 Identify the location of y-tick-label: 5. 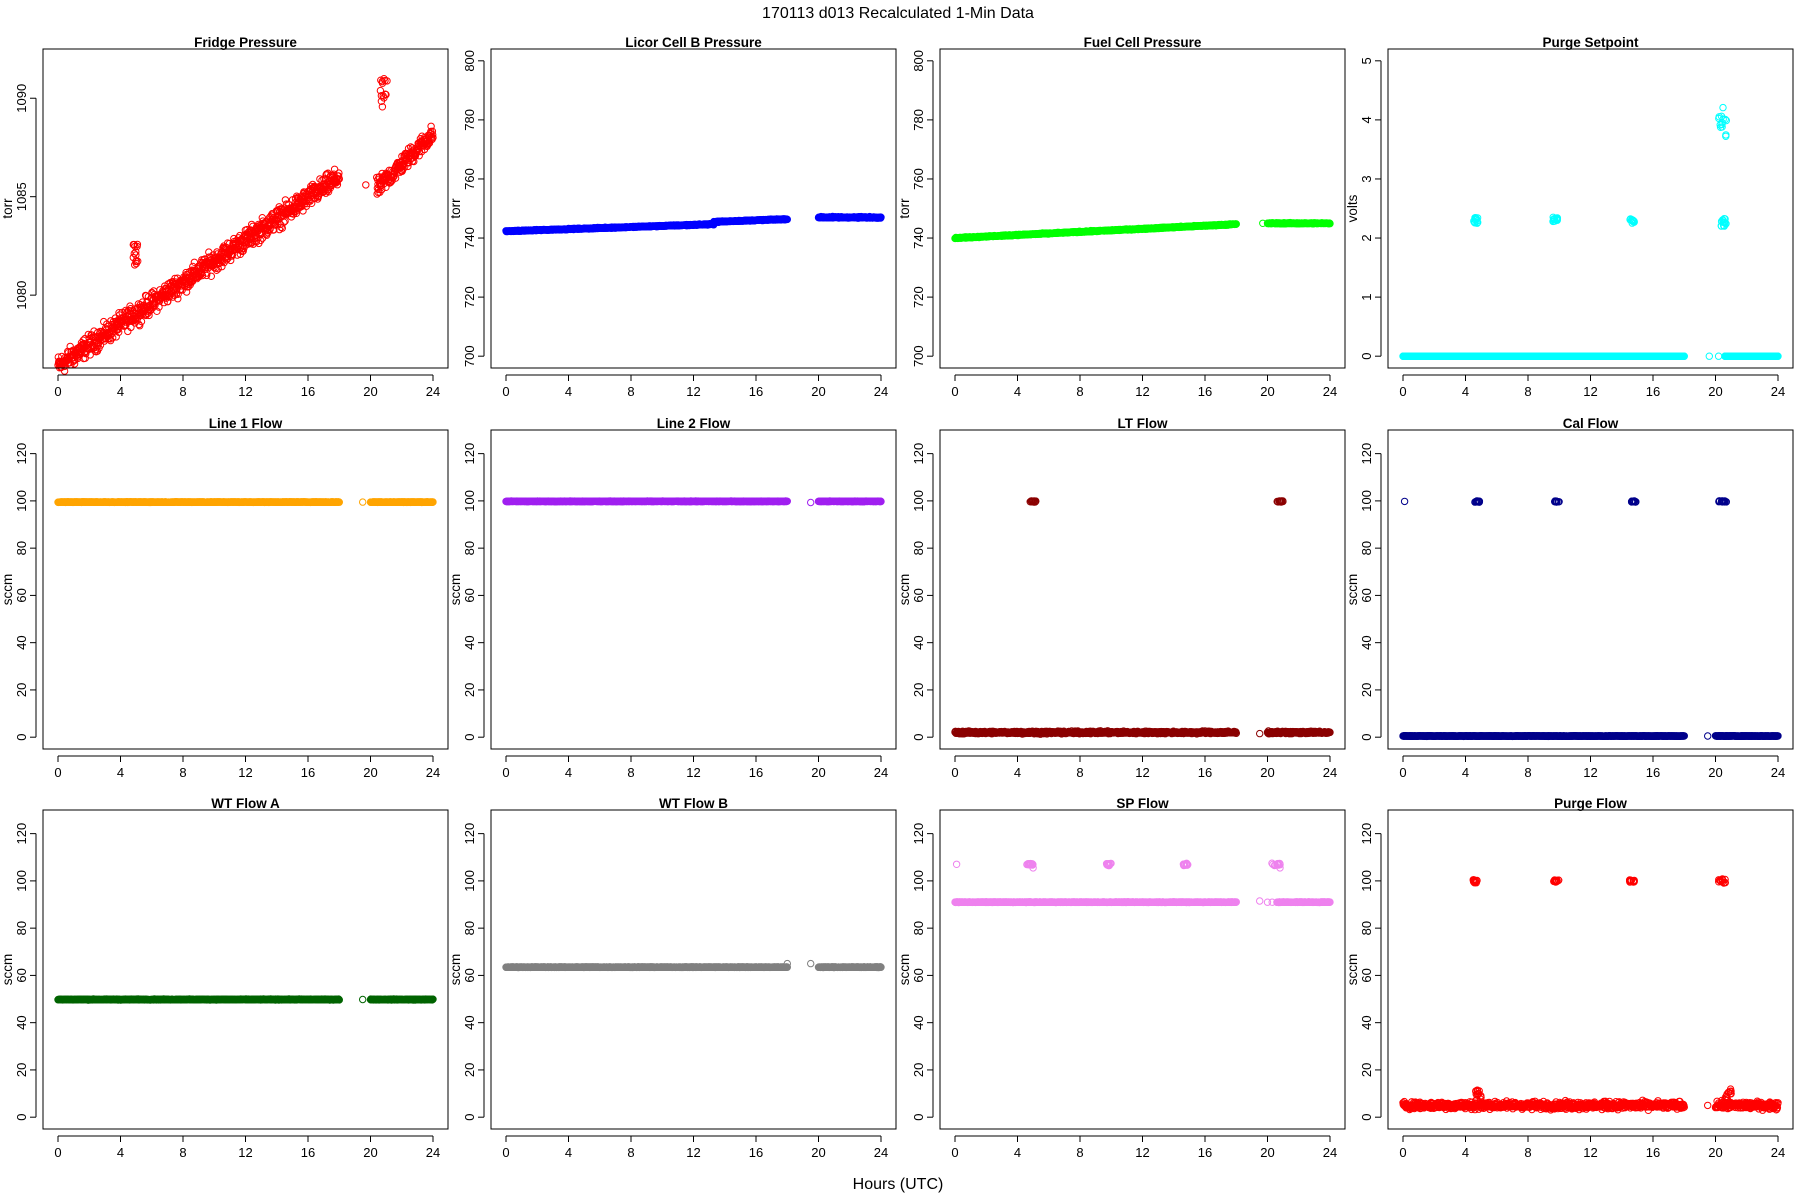
(1366, 60).